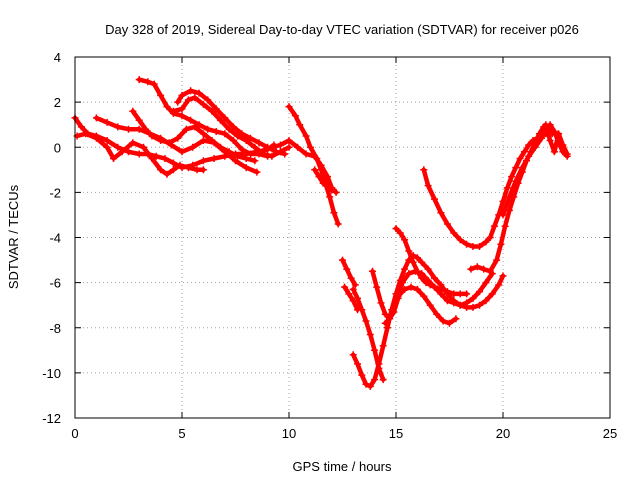 Image resolution: width=640 pixels, height=480 pixels. Describe the element at coordinates (289, 433) in the screenshot. I see `x-tick-label: 10` at that location.